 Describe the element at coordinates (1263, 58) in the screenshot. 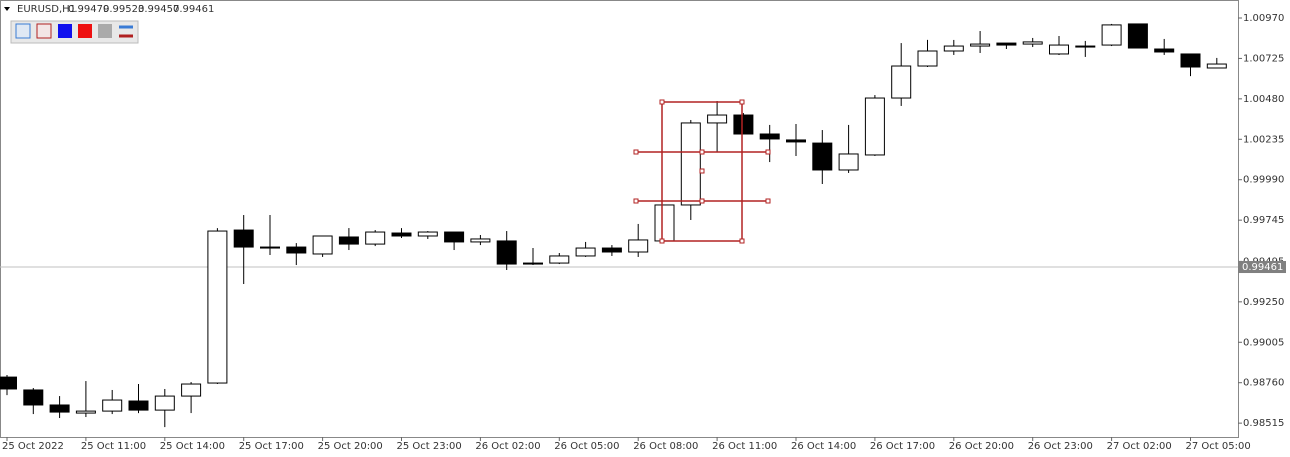

I see `y-tick-label: 1.00725` at that location.